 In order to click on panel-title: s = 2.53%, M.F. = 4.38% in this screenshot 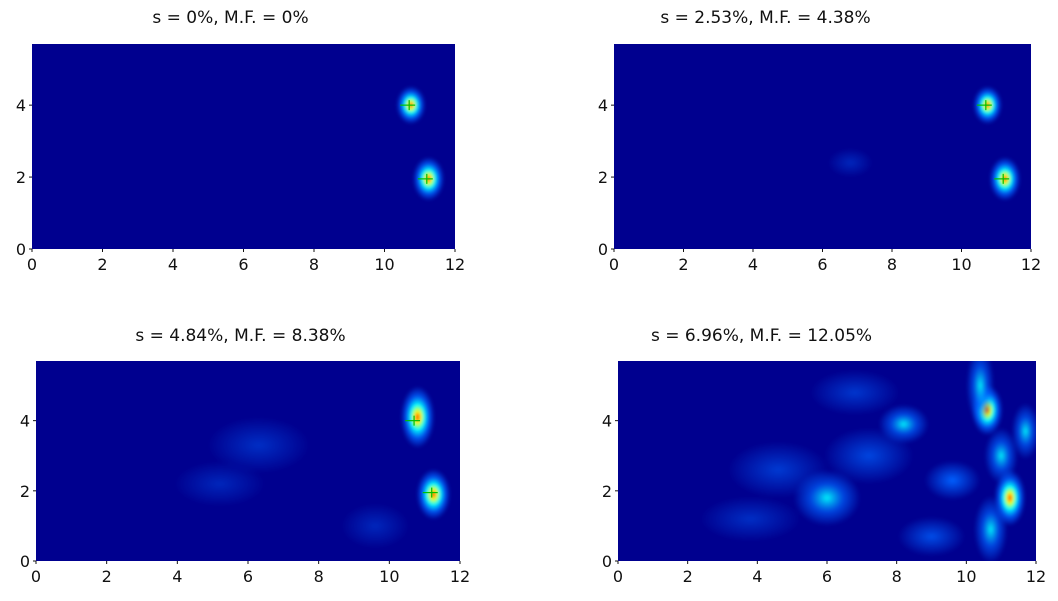, I will do `click(765, 18)`.